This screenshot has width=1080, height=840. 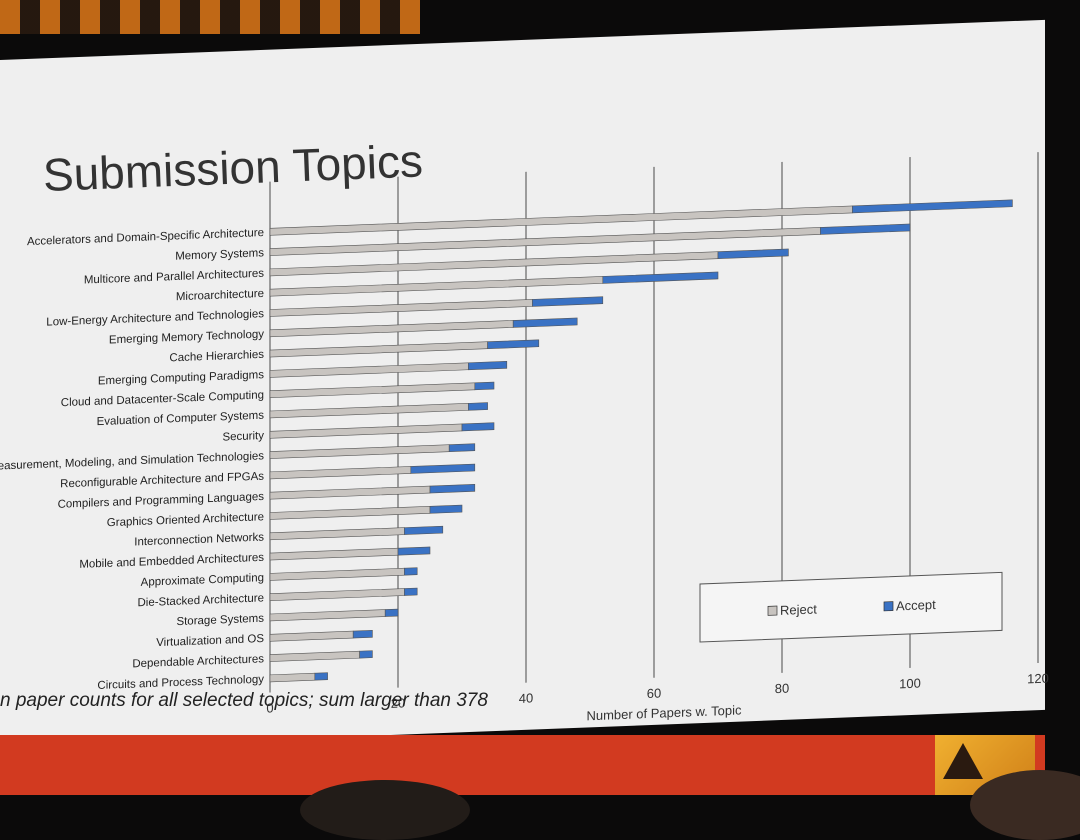 I want to click on x-tick-label: 40, so click(x=526, y=698).